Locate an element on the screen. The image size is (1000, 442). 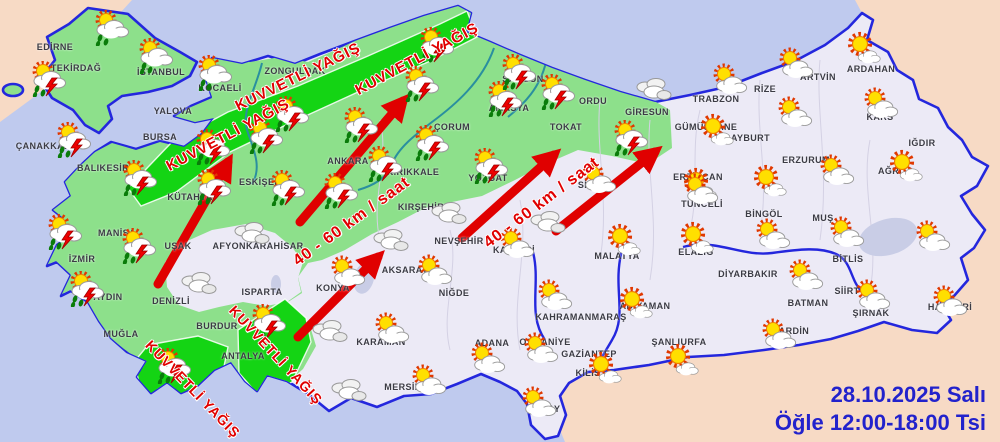
city-label: KAHRAMANMARAŞ is located at coordinates (581, 317).